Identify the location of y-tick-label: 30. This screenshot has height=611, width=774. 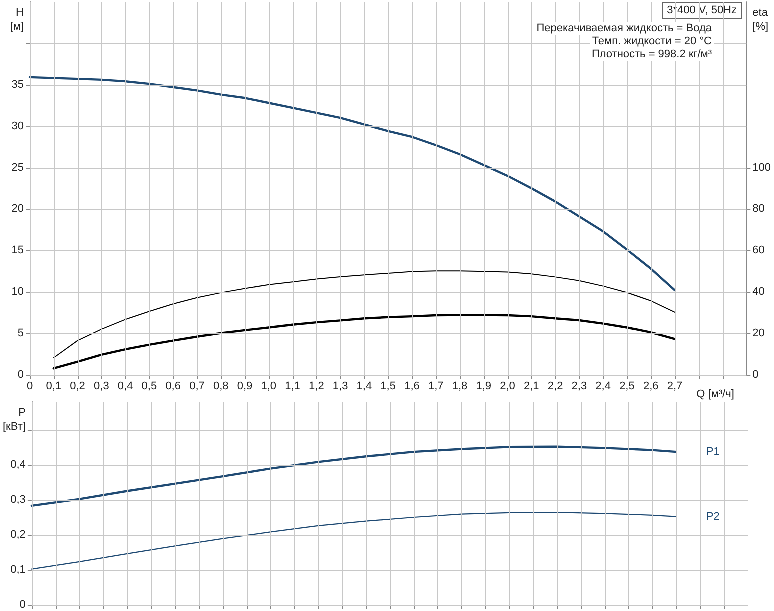
(18, 126).